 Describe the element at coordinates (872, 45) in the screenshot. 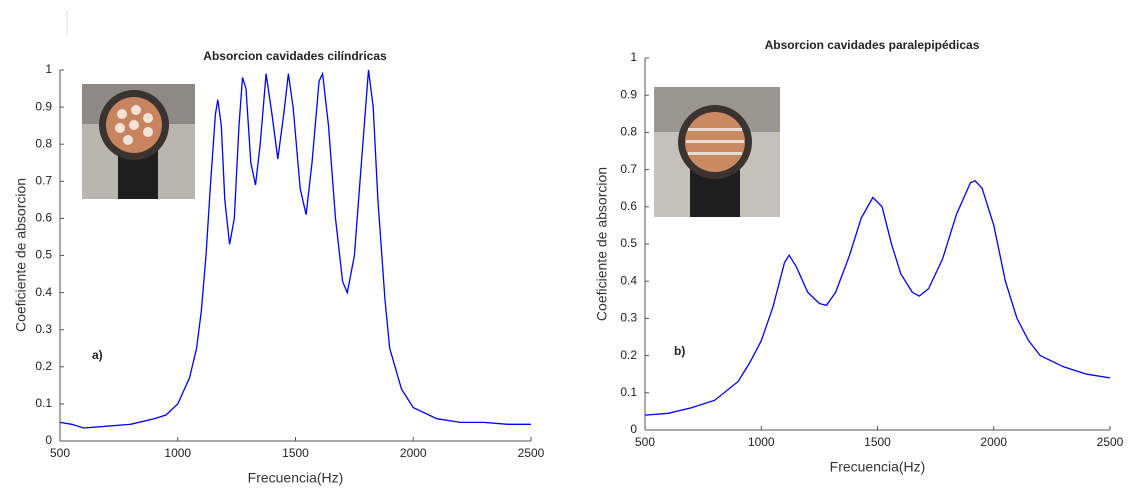

I see `chart-title: Absorcion cavidades paralepipédicas` at that location.